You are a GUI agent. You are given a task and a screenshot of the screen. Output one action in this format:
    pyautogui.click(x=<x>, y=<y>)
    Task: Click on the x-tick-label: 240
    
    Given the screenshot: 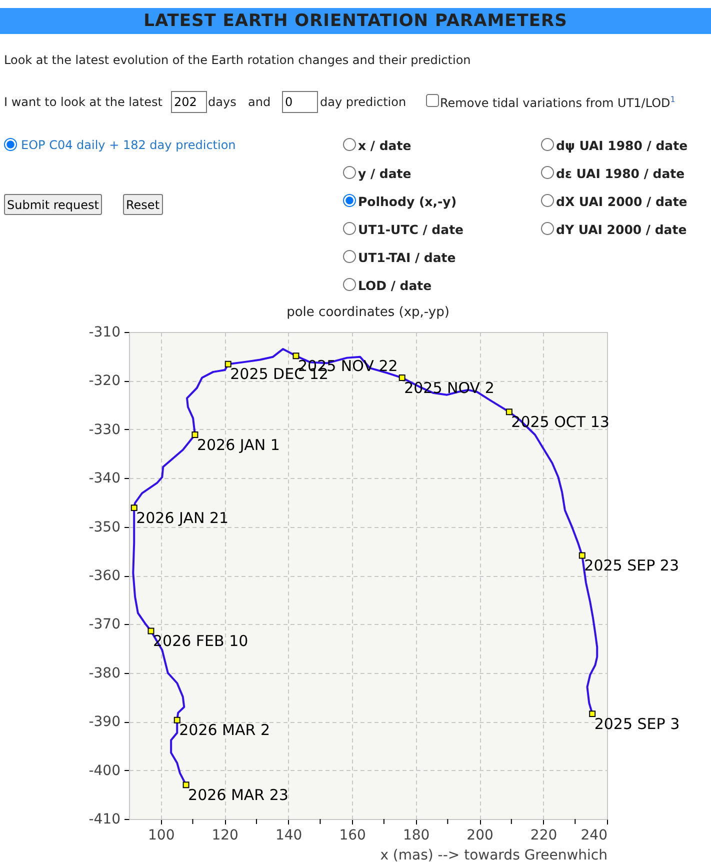 What is the action you would take?
    pyautogui.click(x=594, y=836)
    